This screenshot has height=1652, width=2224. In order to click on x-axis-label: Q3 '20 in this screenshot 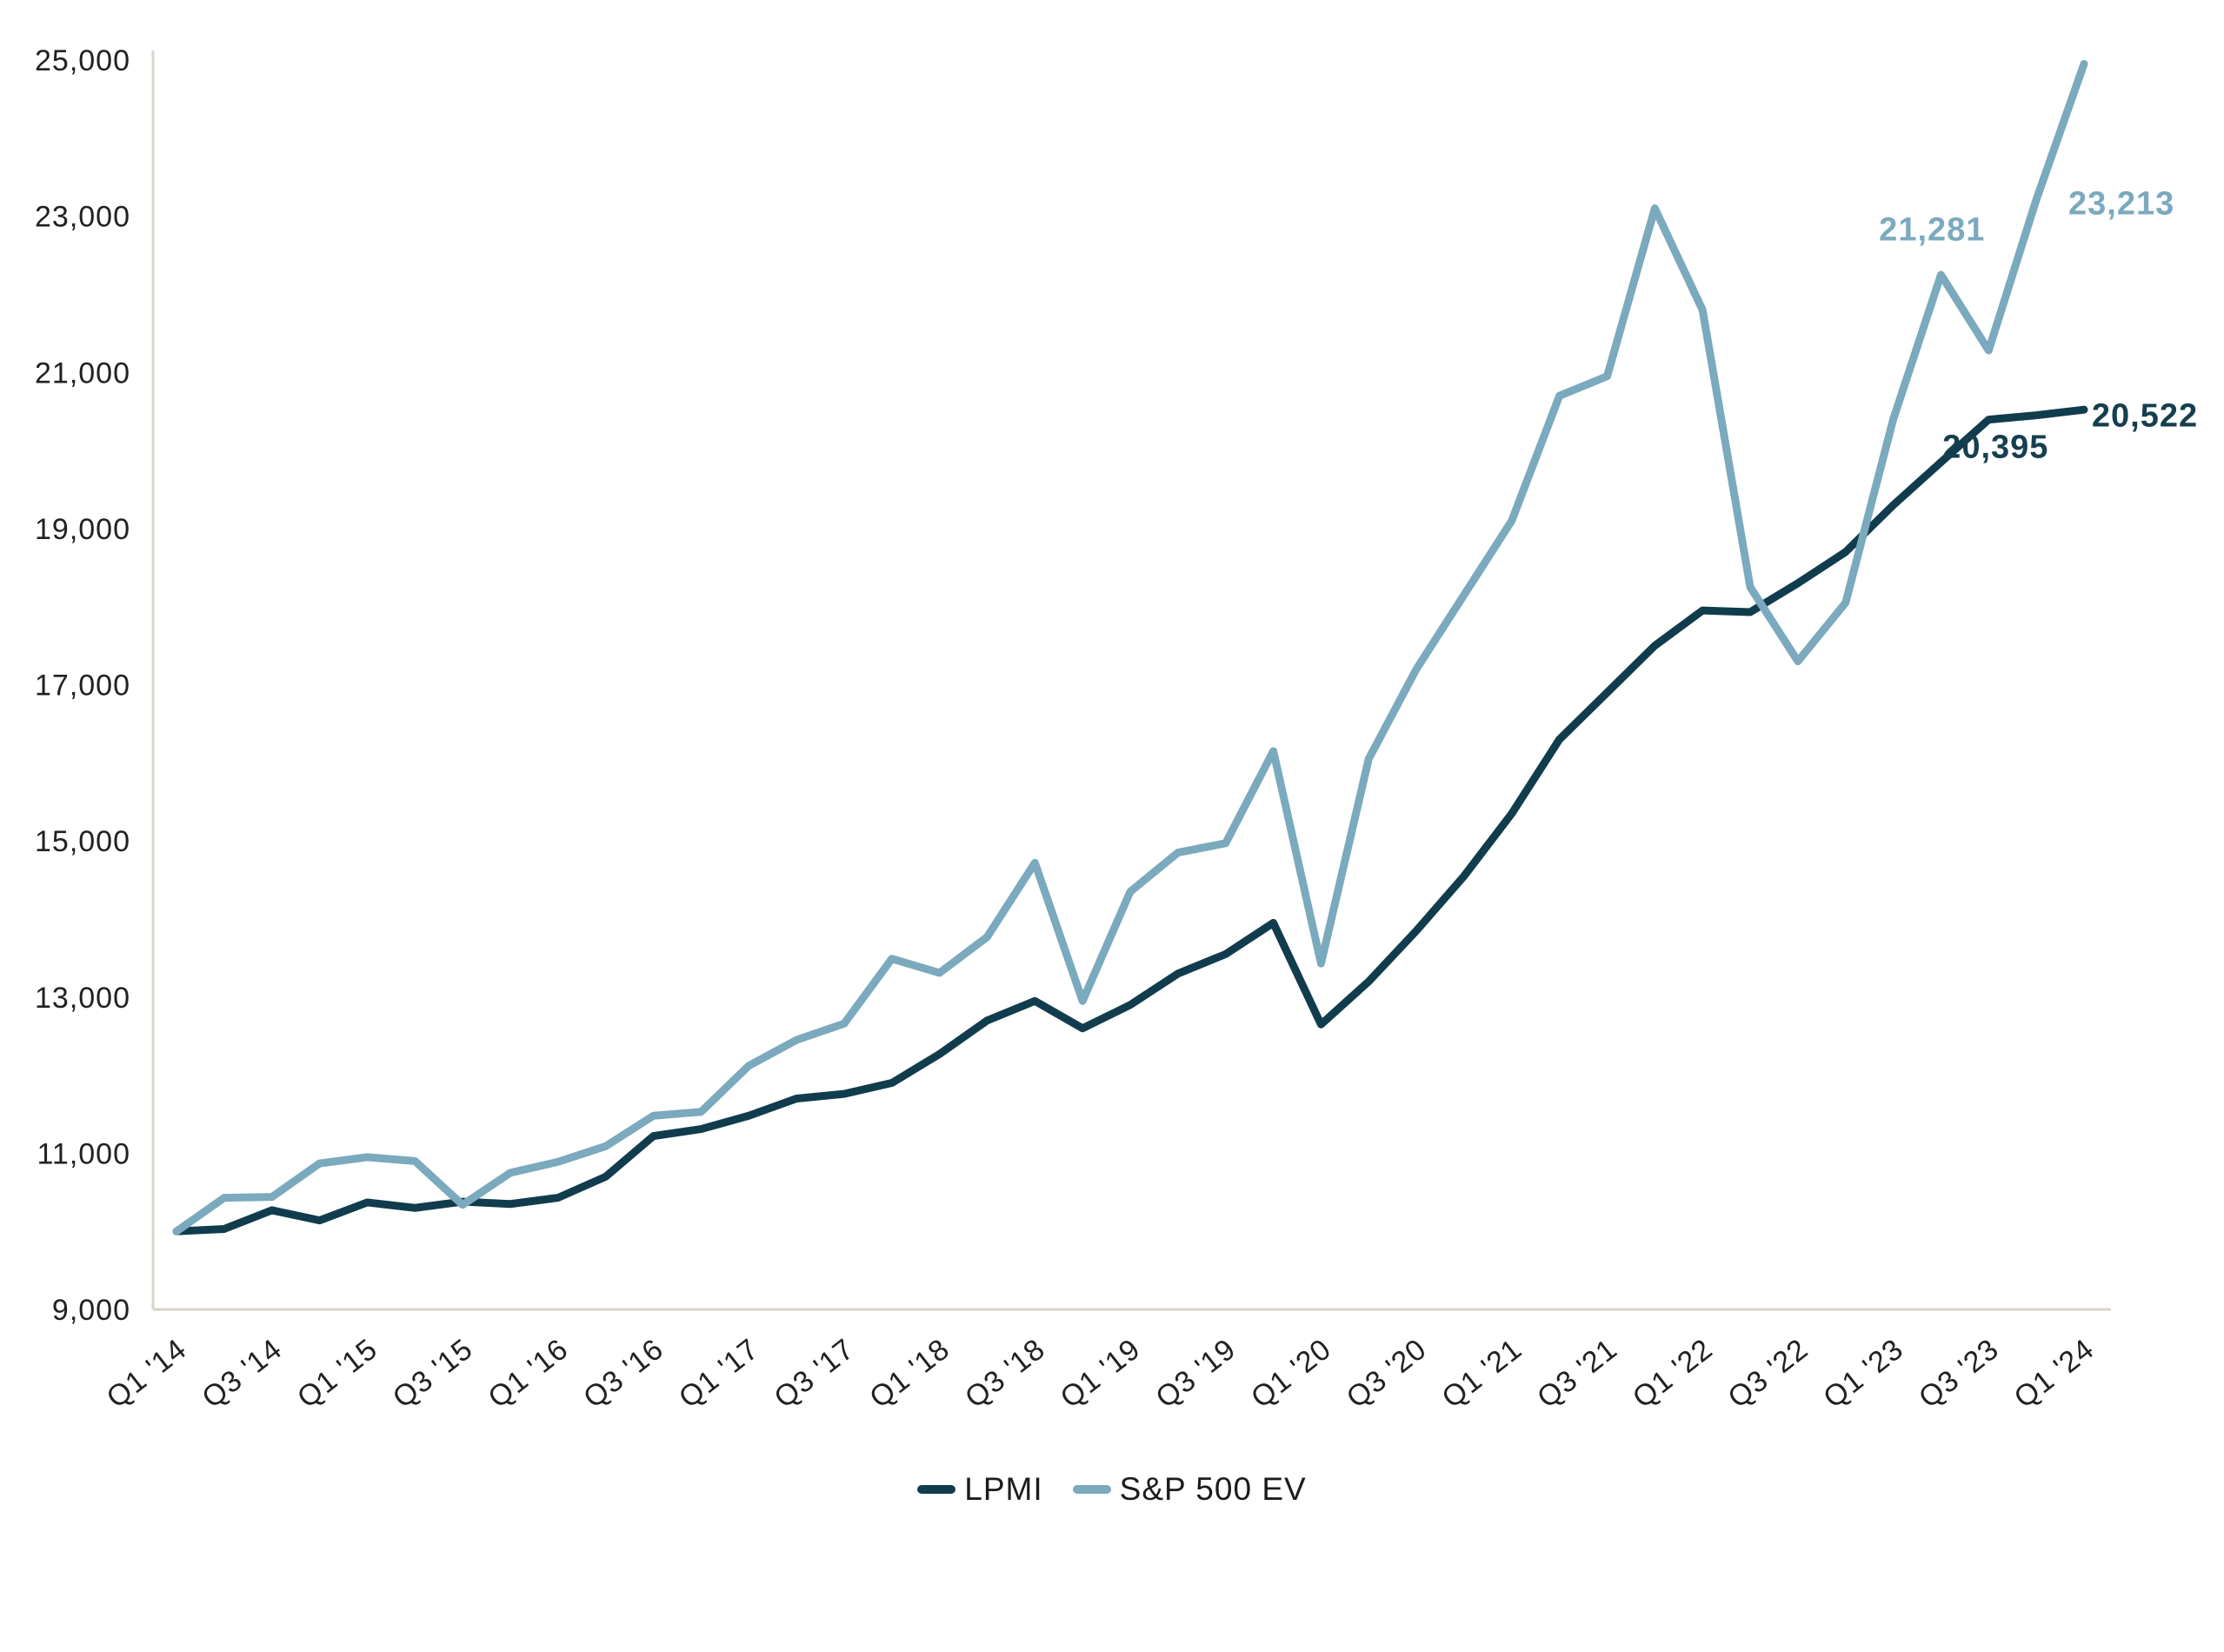, I will do `click(1387, 1373)`.